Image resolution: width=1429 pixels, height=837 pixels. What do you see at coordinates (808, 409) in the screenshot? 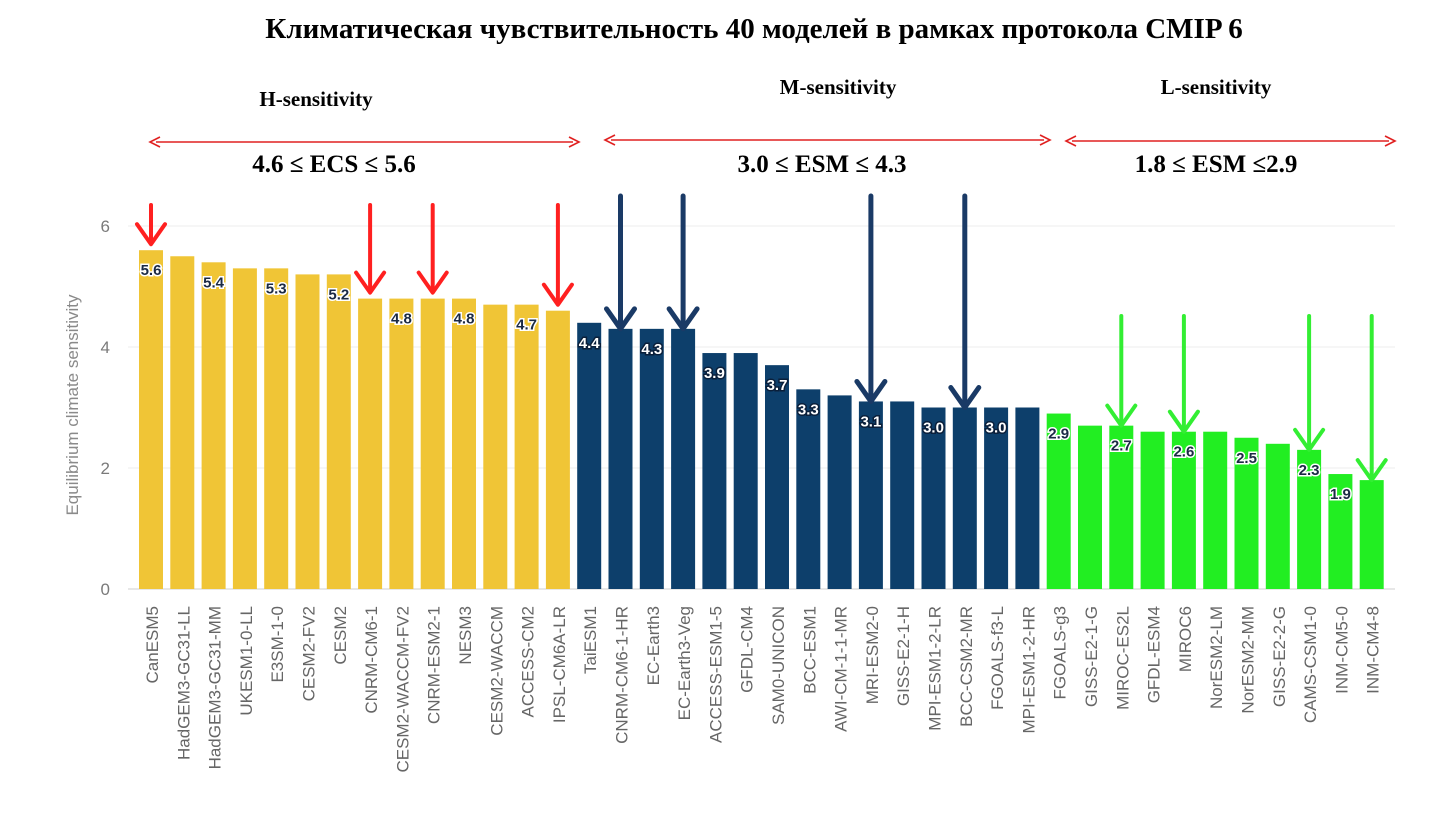
I see `data-label: 3.3` at bounding box center [808, 409].